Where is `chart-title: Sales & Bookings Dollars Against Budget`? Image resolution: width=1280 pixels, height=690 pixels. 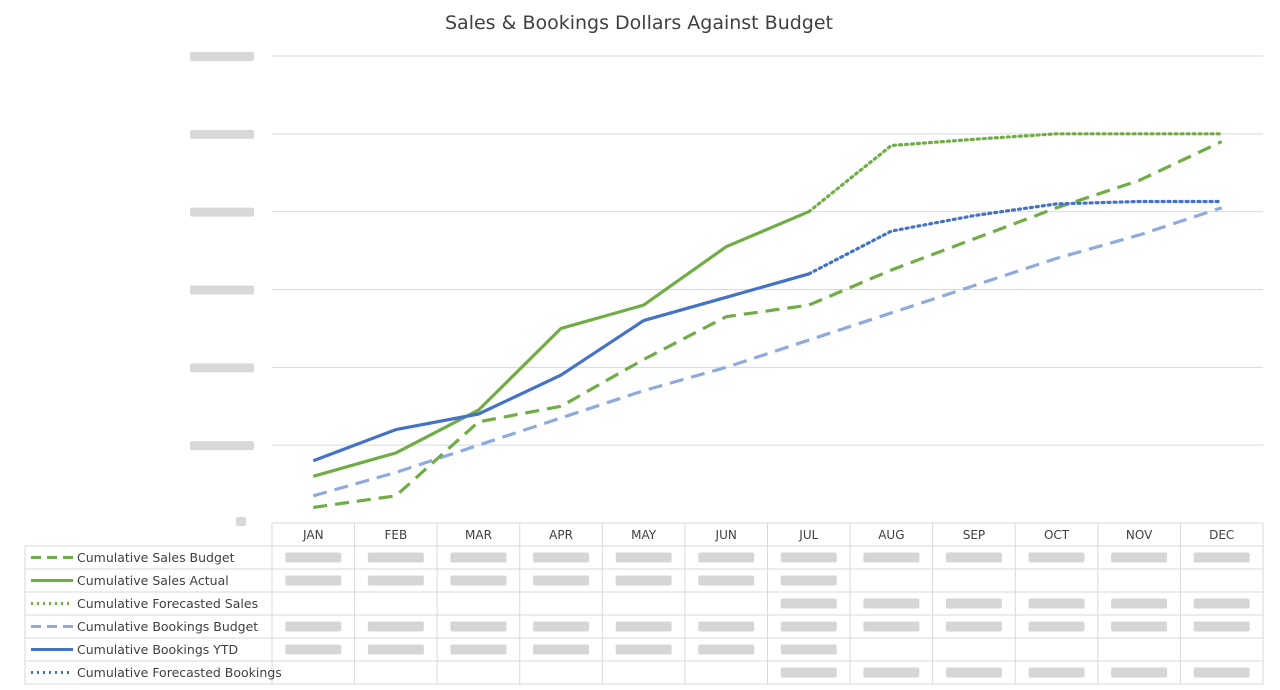 chart-title: Sales & Bookings Dollars Against Budget is located at coordinates (639, 23).